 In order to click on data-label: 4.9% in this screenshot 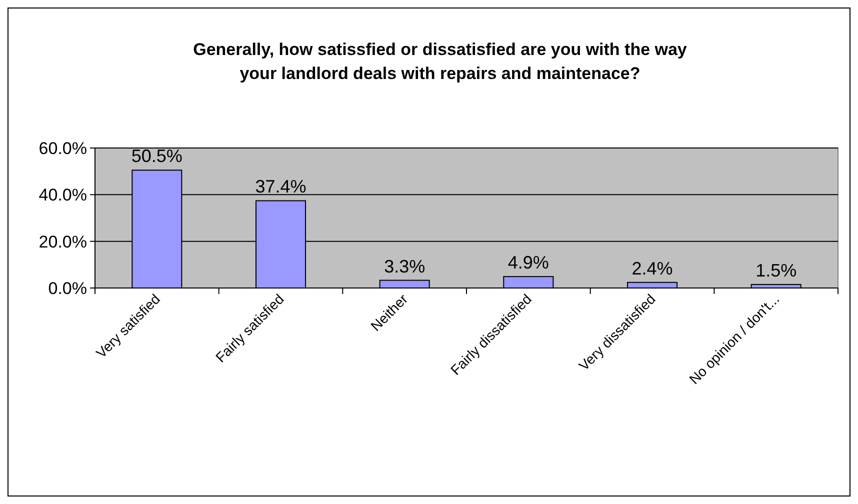, I will do `click(528, 262)`.